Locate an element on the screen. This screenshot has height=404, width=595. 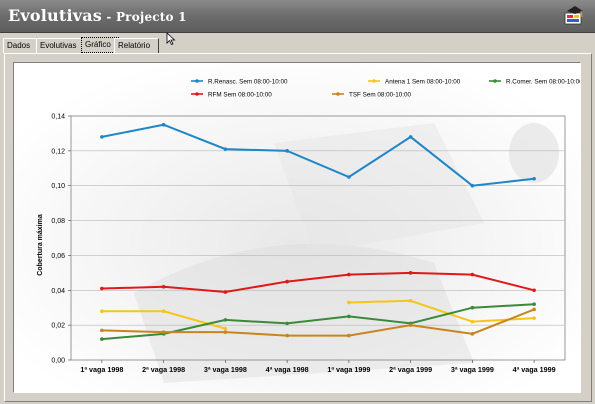
x-tick-label: 4ª vaga 1999 is located at coordinates (534, 369).